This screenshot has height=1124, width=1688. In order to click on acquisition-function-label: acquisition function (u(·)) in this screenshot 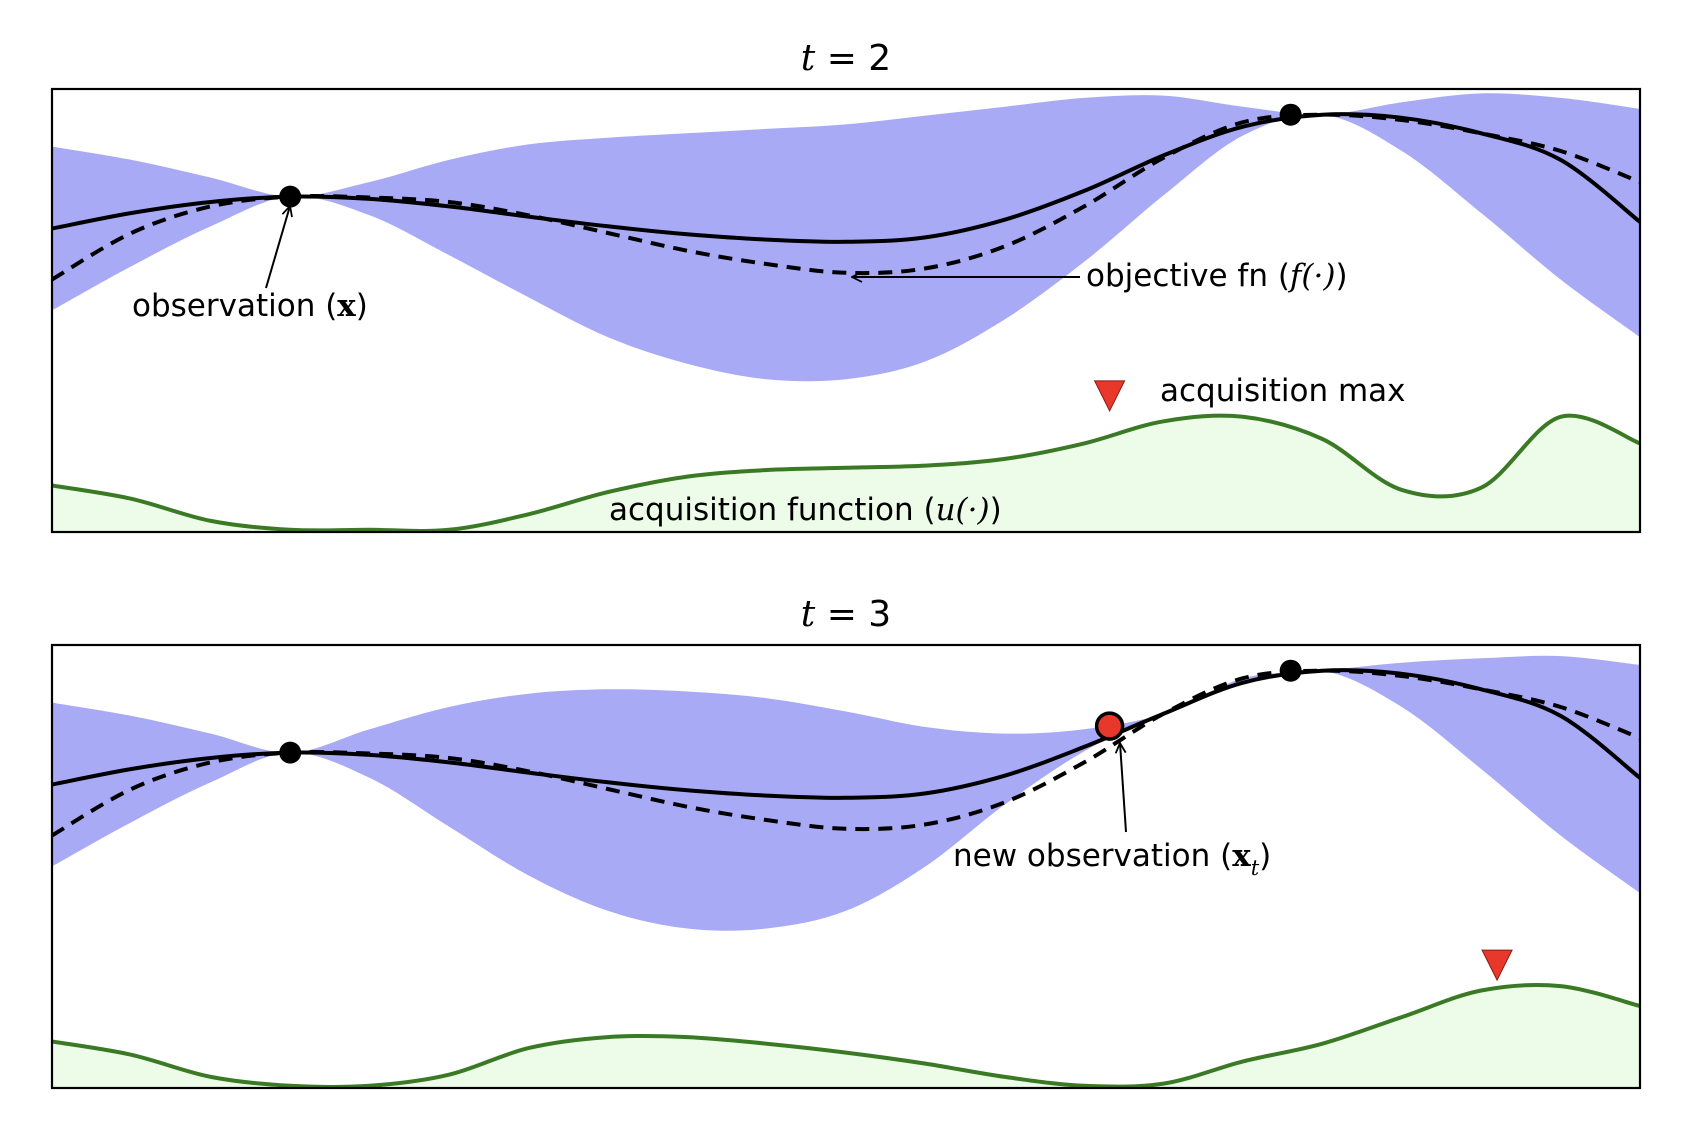, I will do `click(805, 510)`.